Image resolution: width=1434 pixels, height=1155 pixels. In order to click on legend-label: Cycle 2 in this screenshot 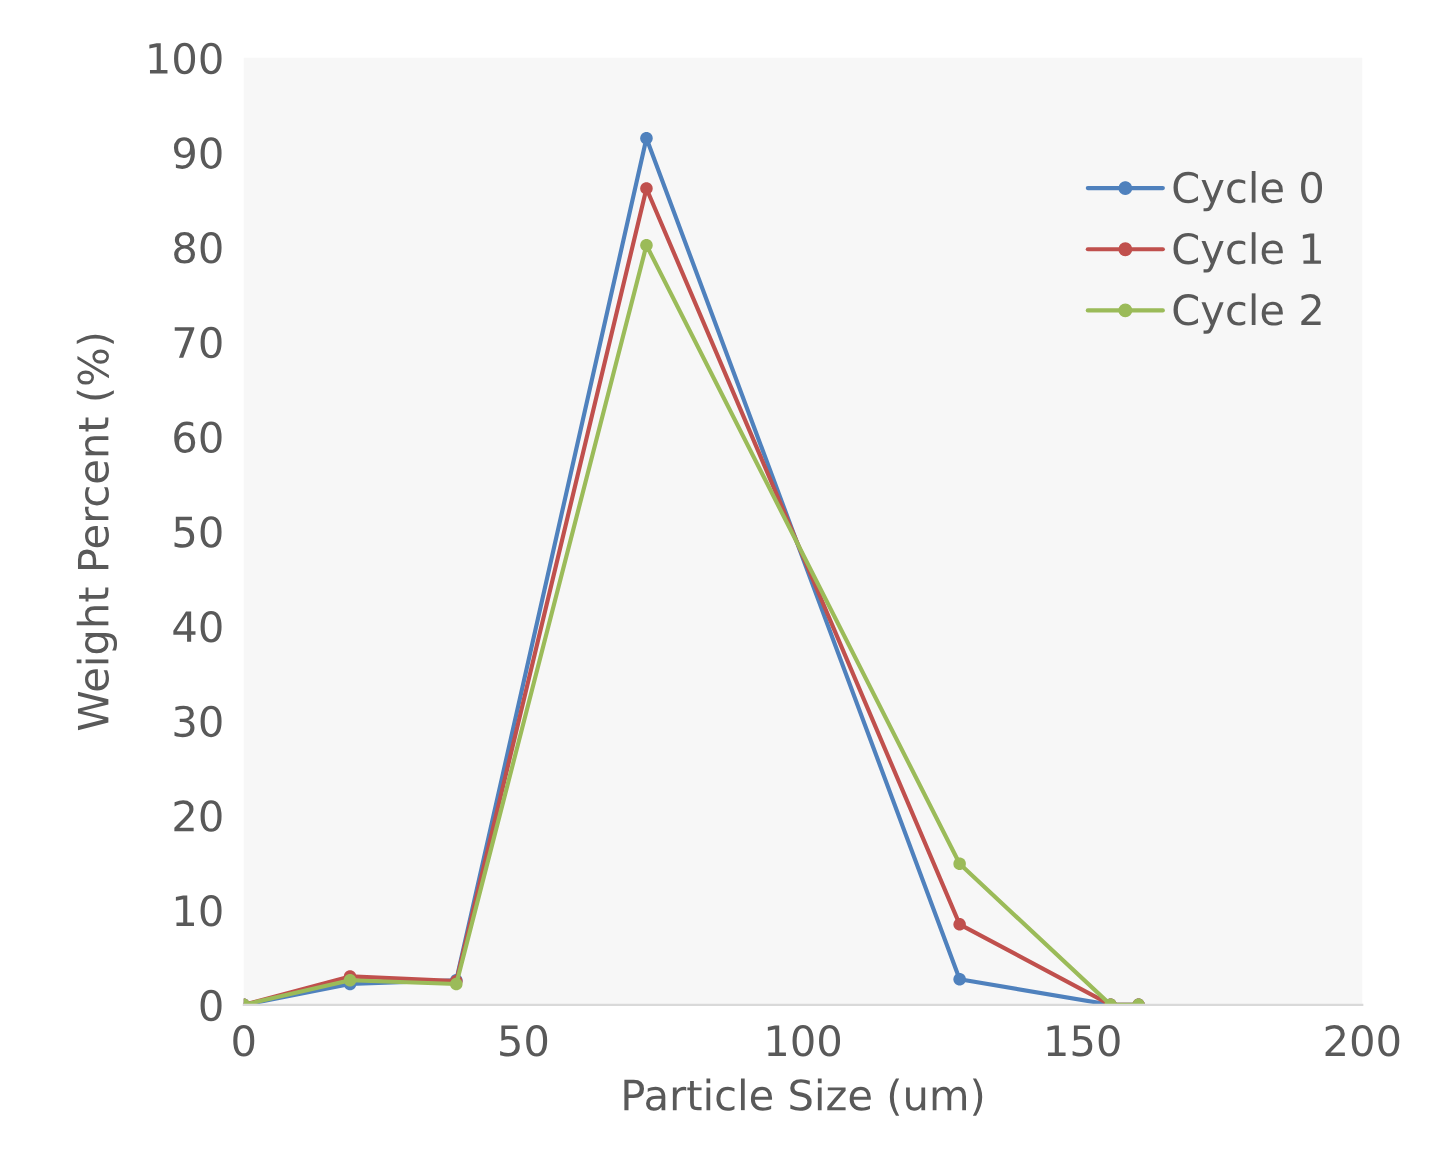, I will do `click(1247, 313)`.